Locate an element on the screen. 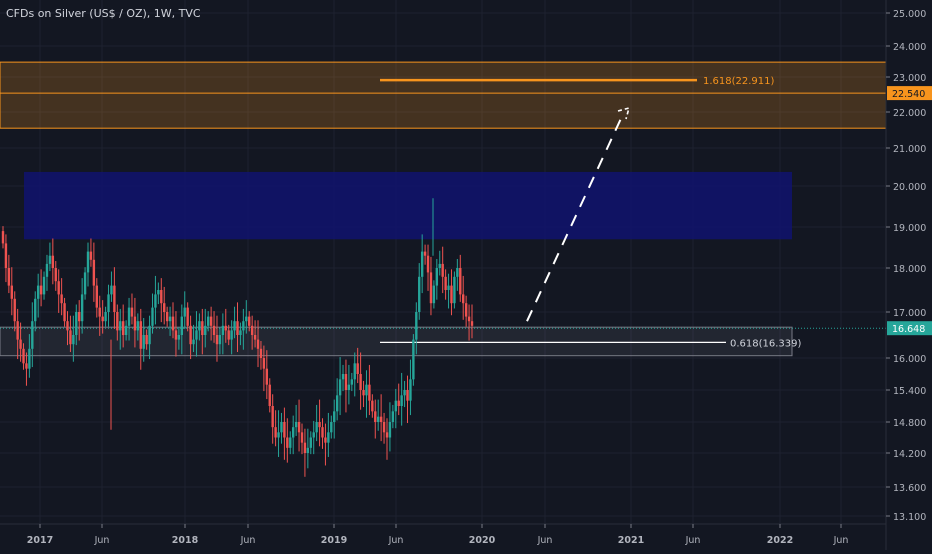 The height and width of the screenshot is (554, 932). zone-blue is located at coordinates (408, 205).